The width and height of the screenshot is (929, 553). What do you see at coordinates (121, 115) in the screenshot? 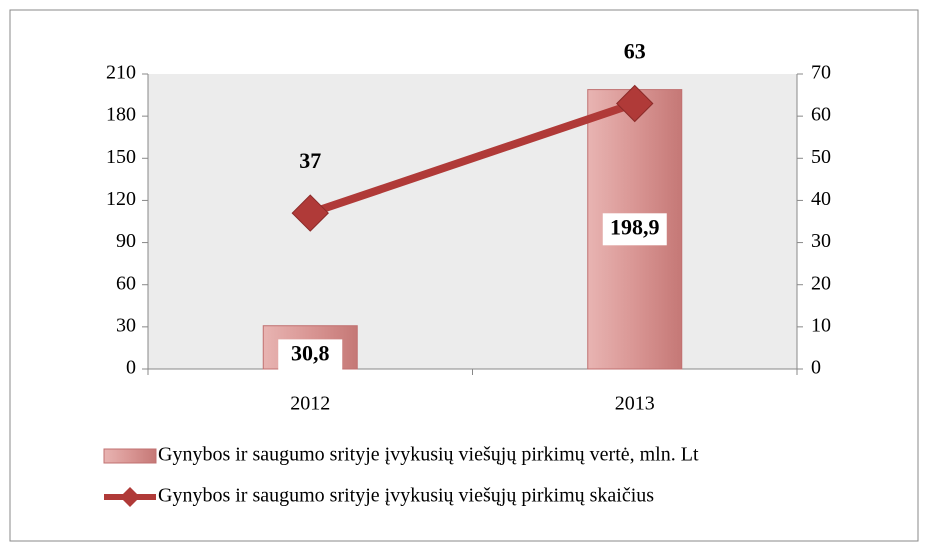
I see `y-tick-label: 180` at bounding box center [121, 115].